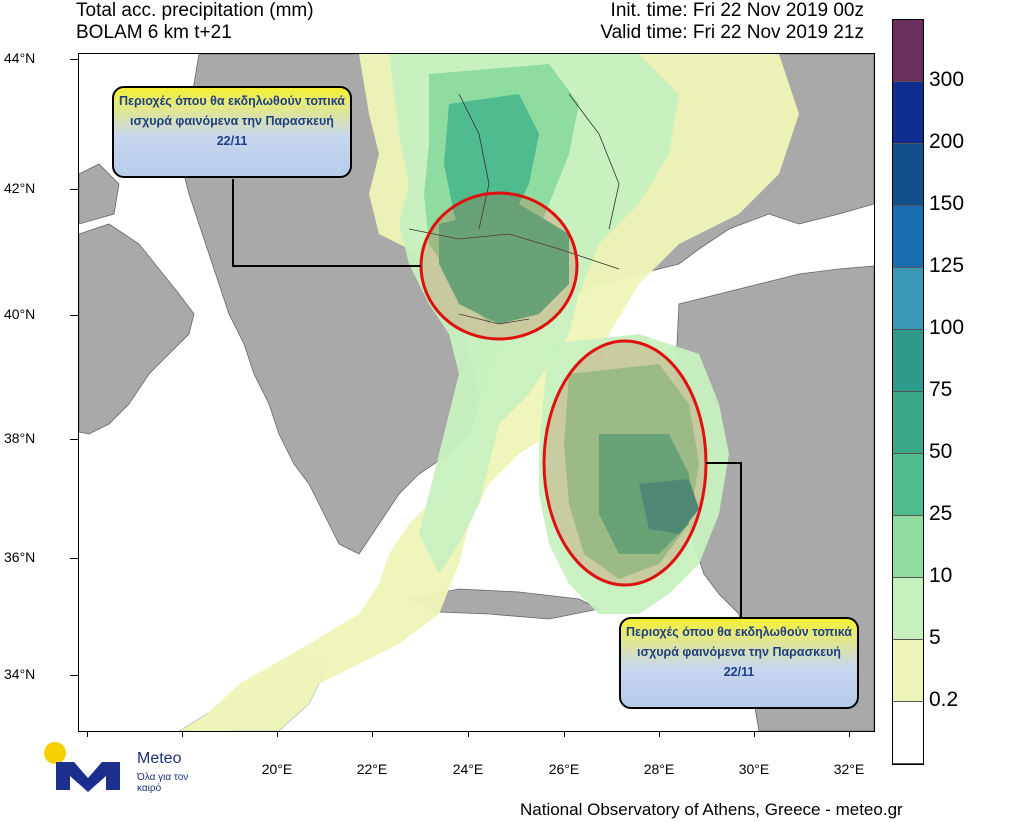 This screenshot has width=1014, height=822. What do you see at coordinates (659, 769) in the screenshot?
I see `lon-label-28: 28°E` at bounding box center [659, 769].